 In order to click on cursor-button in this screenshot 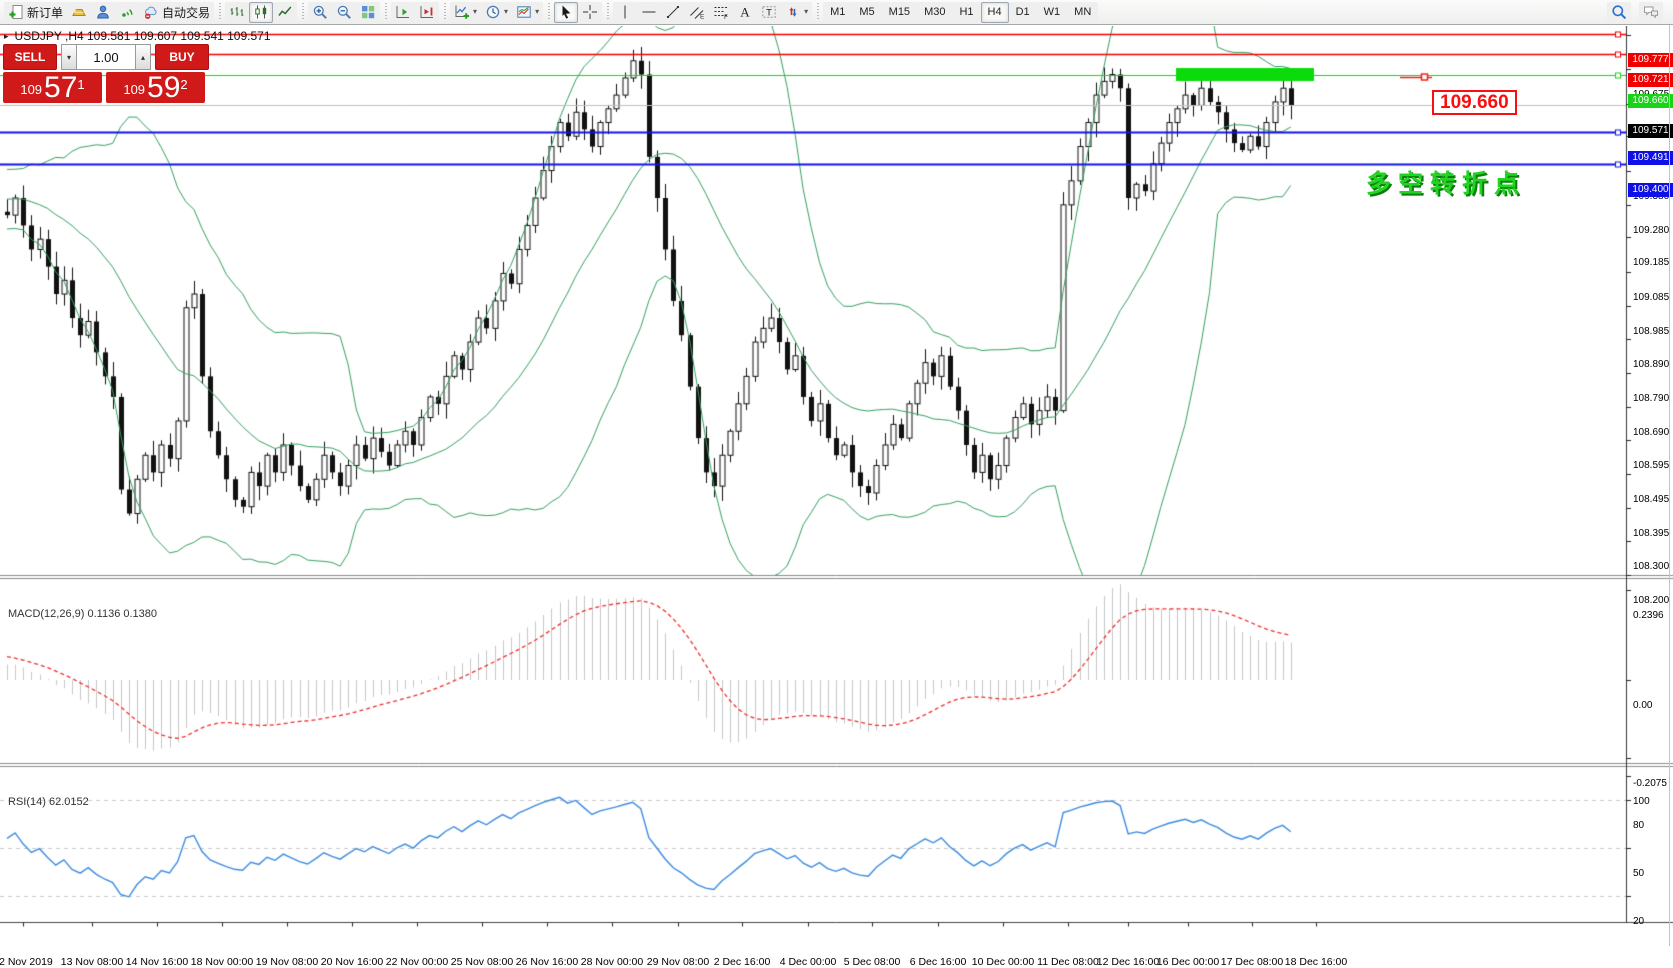, I will do `click(566, 12)`.